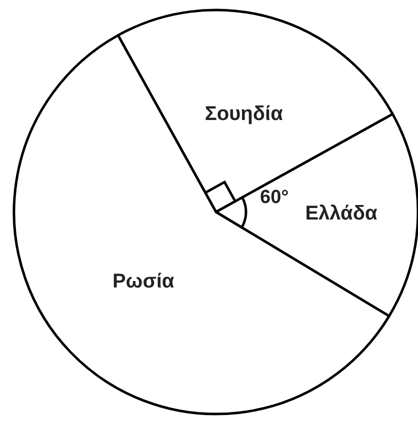 This screenshot has height=421, width=418. What do you see at coordinates (341, 213) in the screenshot?
I see `slice-label: Ελλάδα` at bounding box center [341, 213].